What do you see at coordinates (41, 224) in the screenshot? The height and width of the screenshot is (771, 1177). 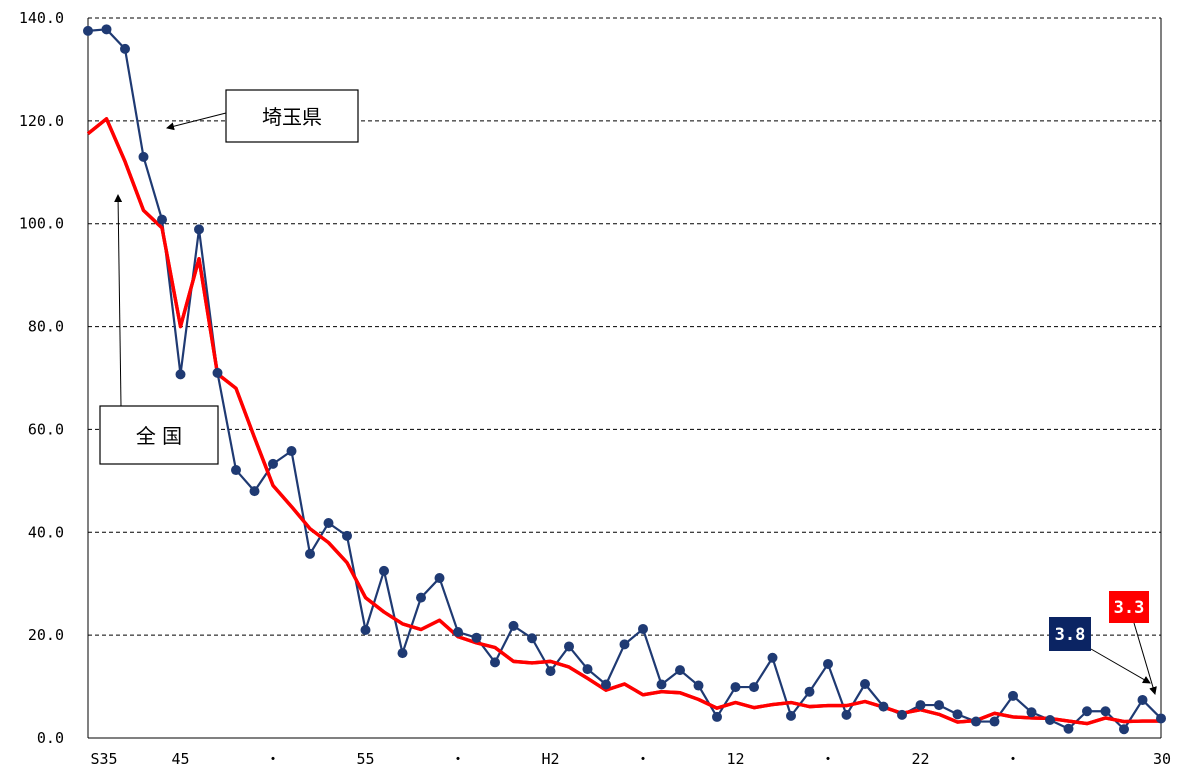 I see `y-tick-label: 100.0` at bounding box center [41, 224].